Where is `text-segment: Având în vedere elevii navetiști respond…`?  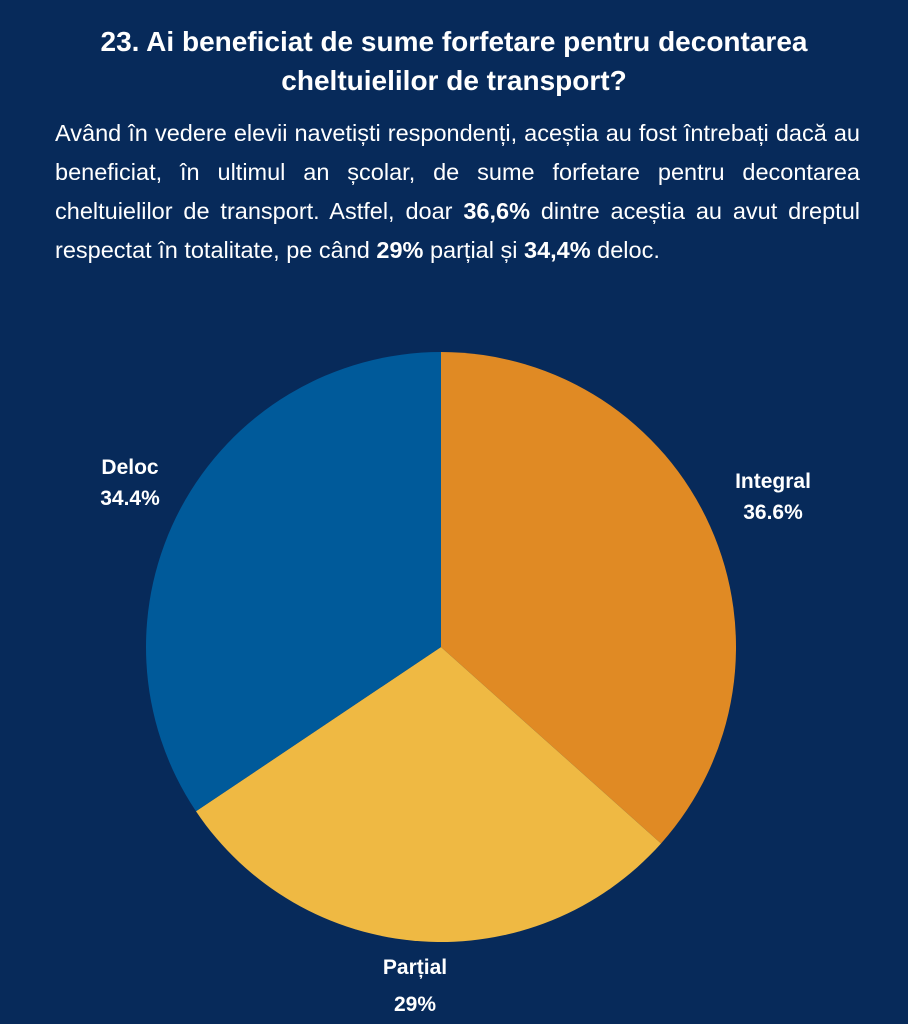 text-segment: Având în vedere elevii navetiști respond… is located at coordinates (457, 172).